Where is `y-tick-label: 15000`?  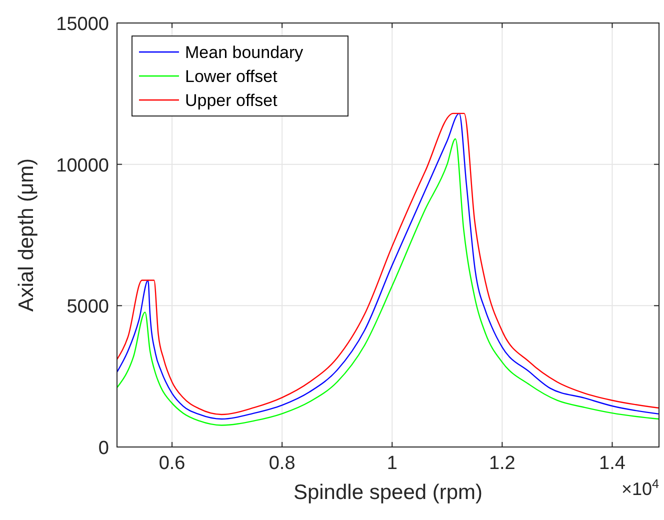
y-tick-label: 15000 is located at coordinates (82, 24).